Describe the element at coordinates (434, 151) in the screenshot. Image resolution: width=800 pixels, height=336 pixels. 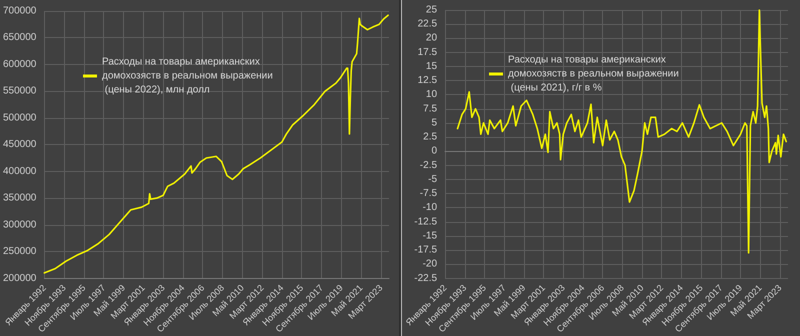
I see `y-tick-label: 0` at that location.